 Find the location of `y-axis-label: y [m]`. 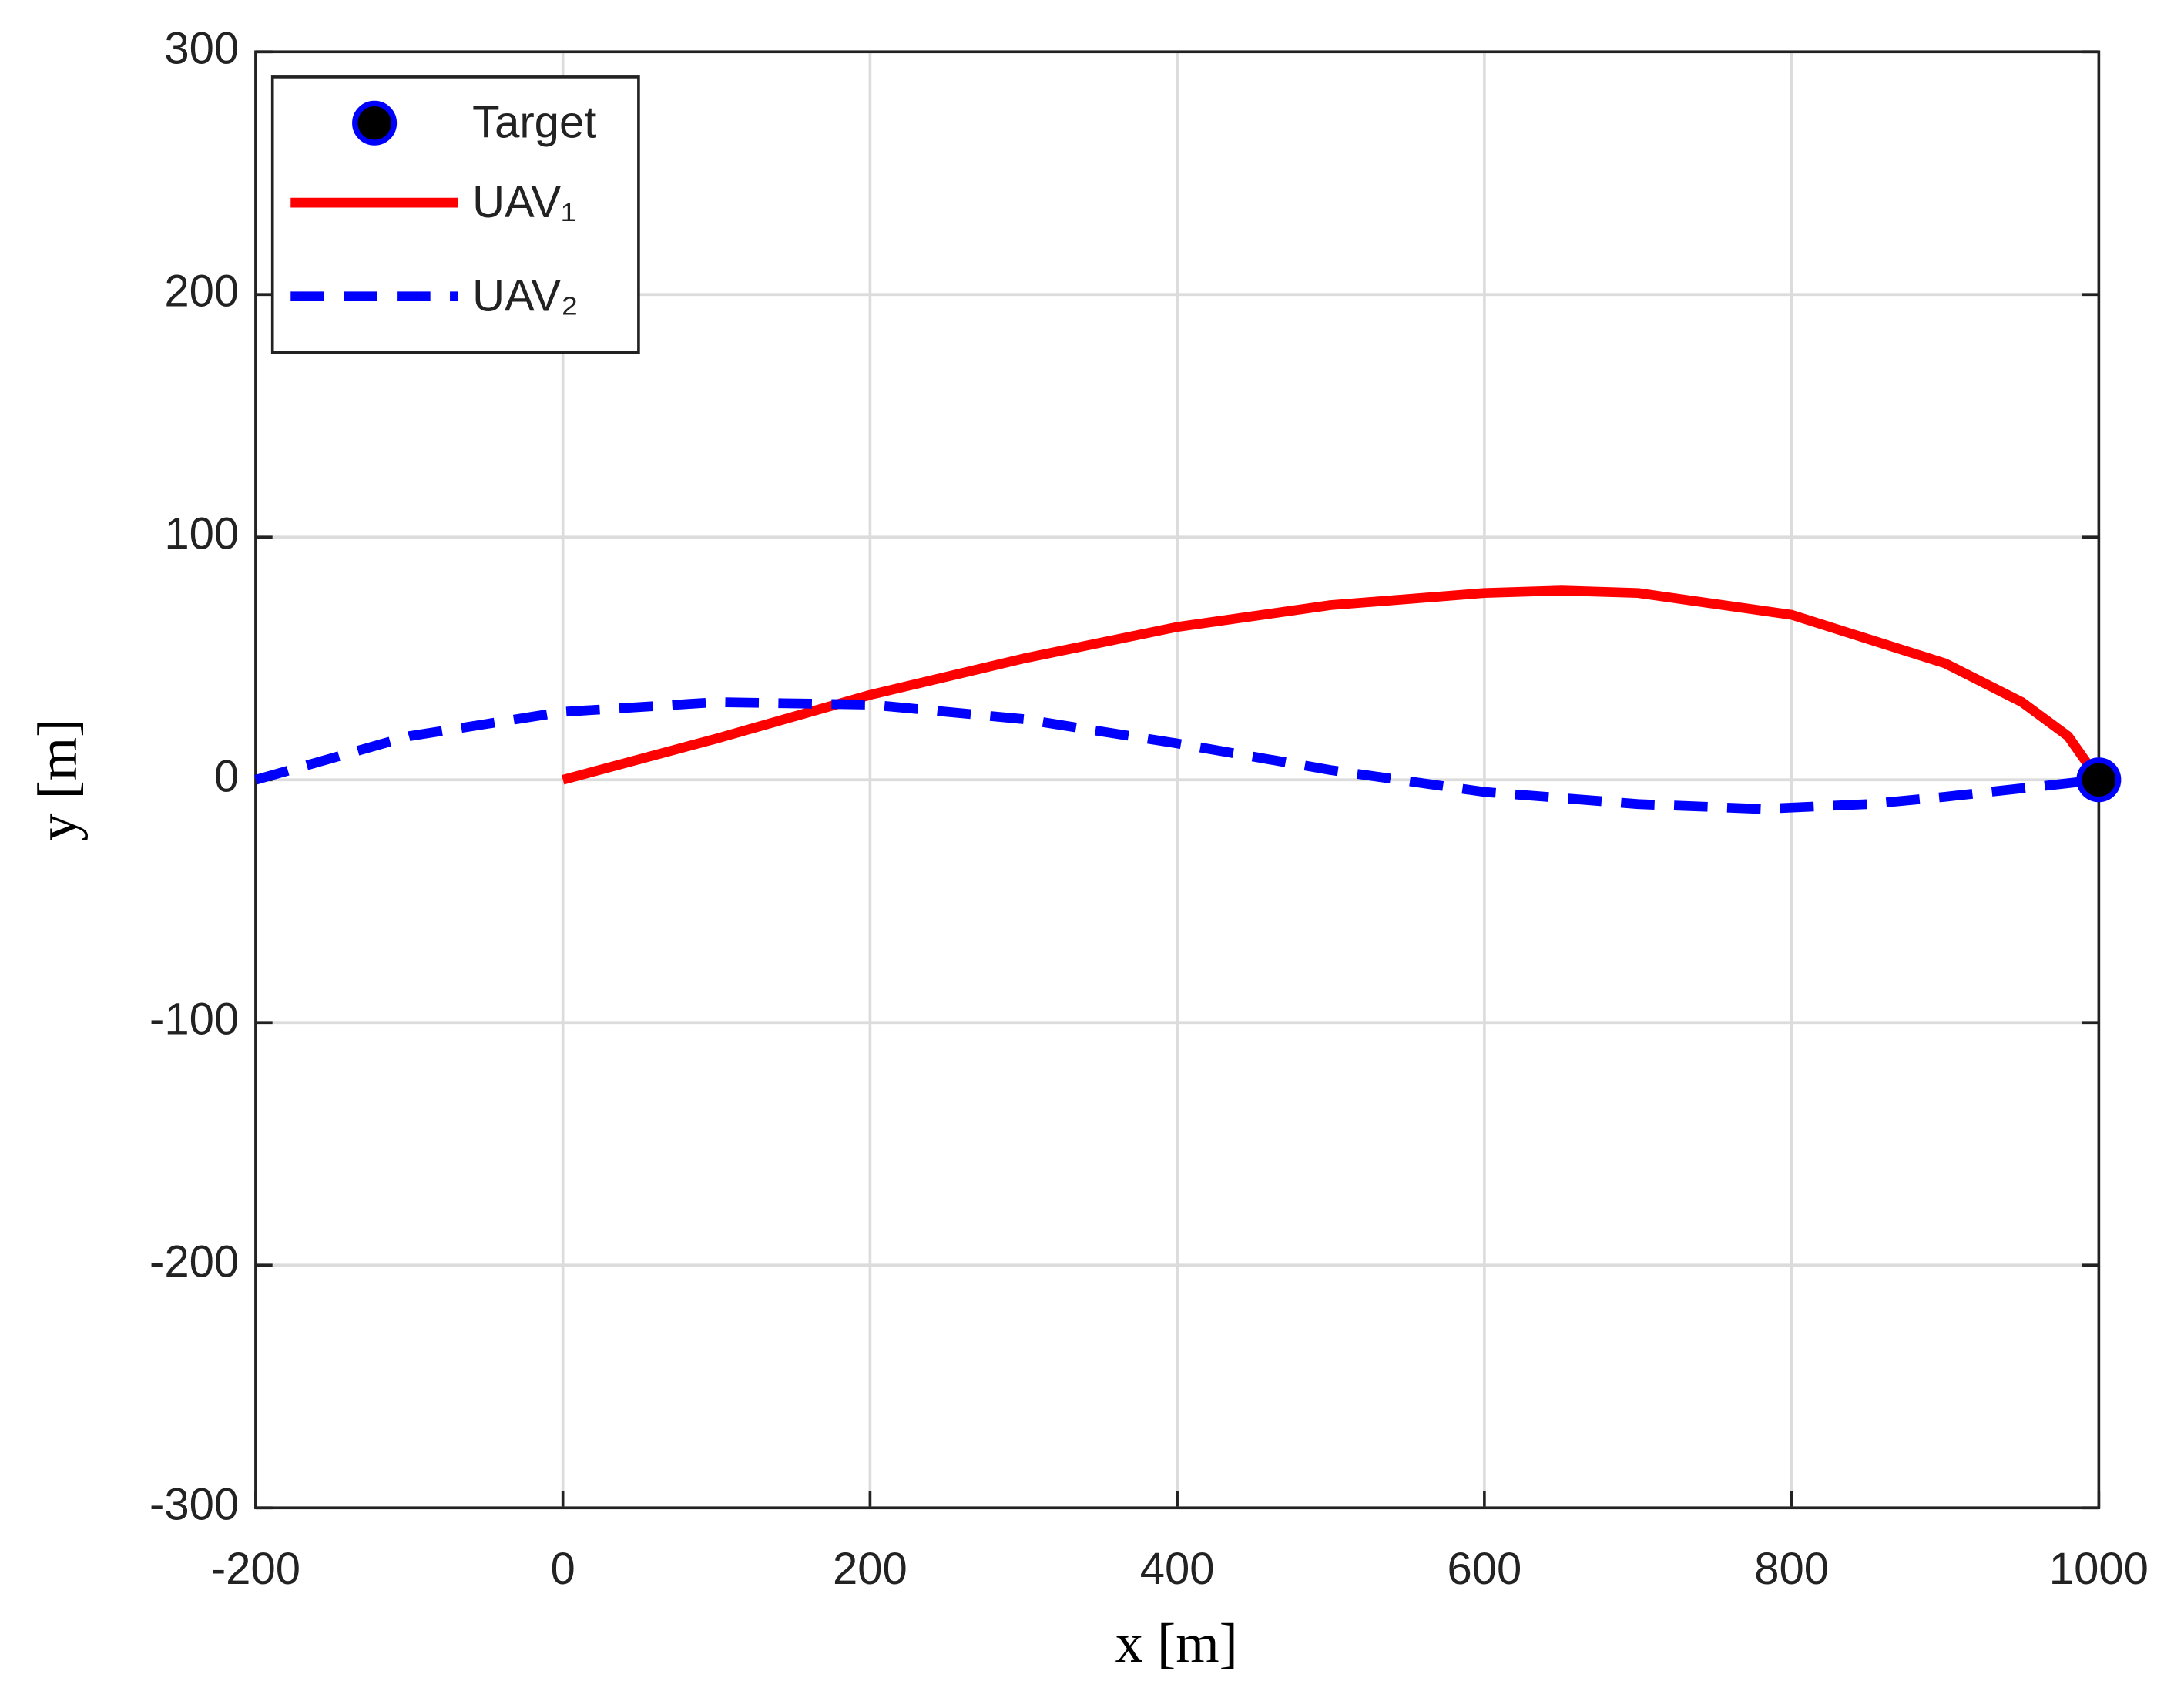

y-axis-label: y [m] is located at coordinates (57, 780).